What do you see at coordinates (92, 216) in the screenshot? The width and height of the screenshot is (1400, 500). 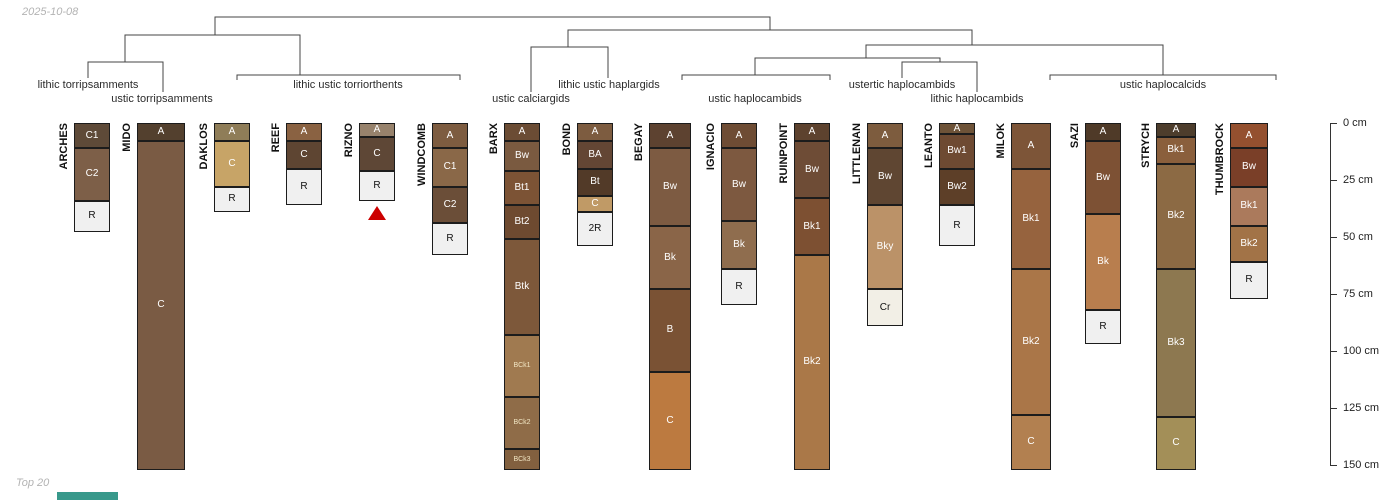 I see `horizon-arches-R: R` at bounding box center [92, 216].